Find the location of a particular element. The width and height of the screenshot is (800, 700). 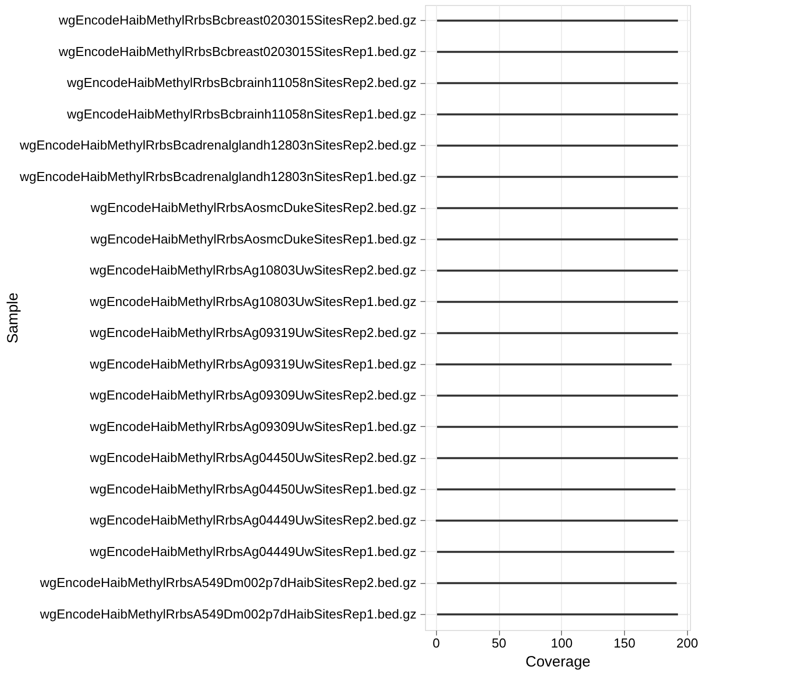

y-tick-label: wgEncodeHaibMethylRrbsAg10803UwSitesRep1.bed.gz is located at coordinates (252, 301).